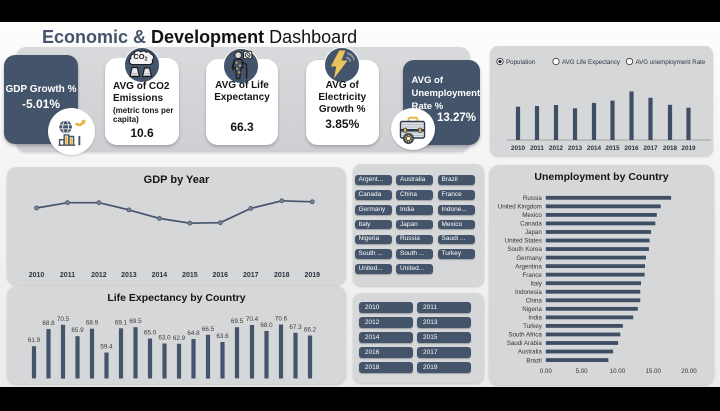 The width and height of the screenshot is (720, 411). Describe the element at coordinates (528, 266) in the screenshot. I see `svg-text: Argentina` at that location.